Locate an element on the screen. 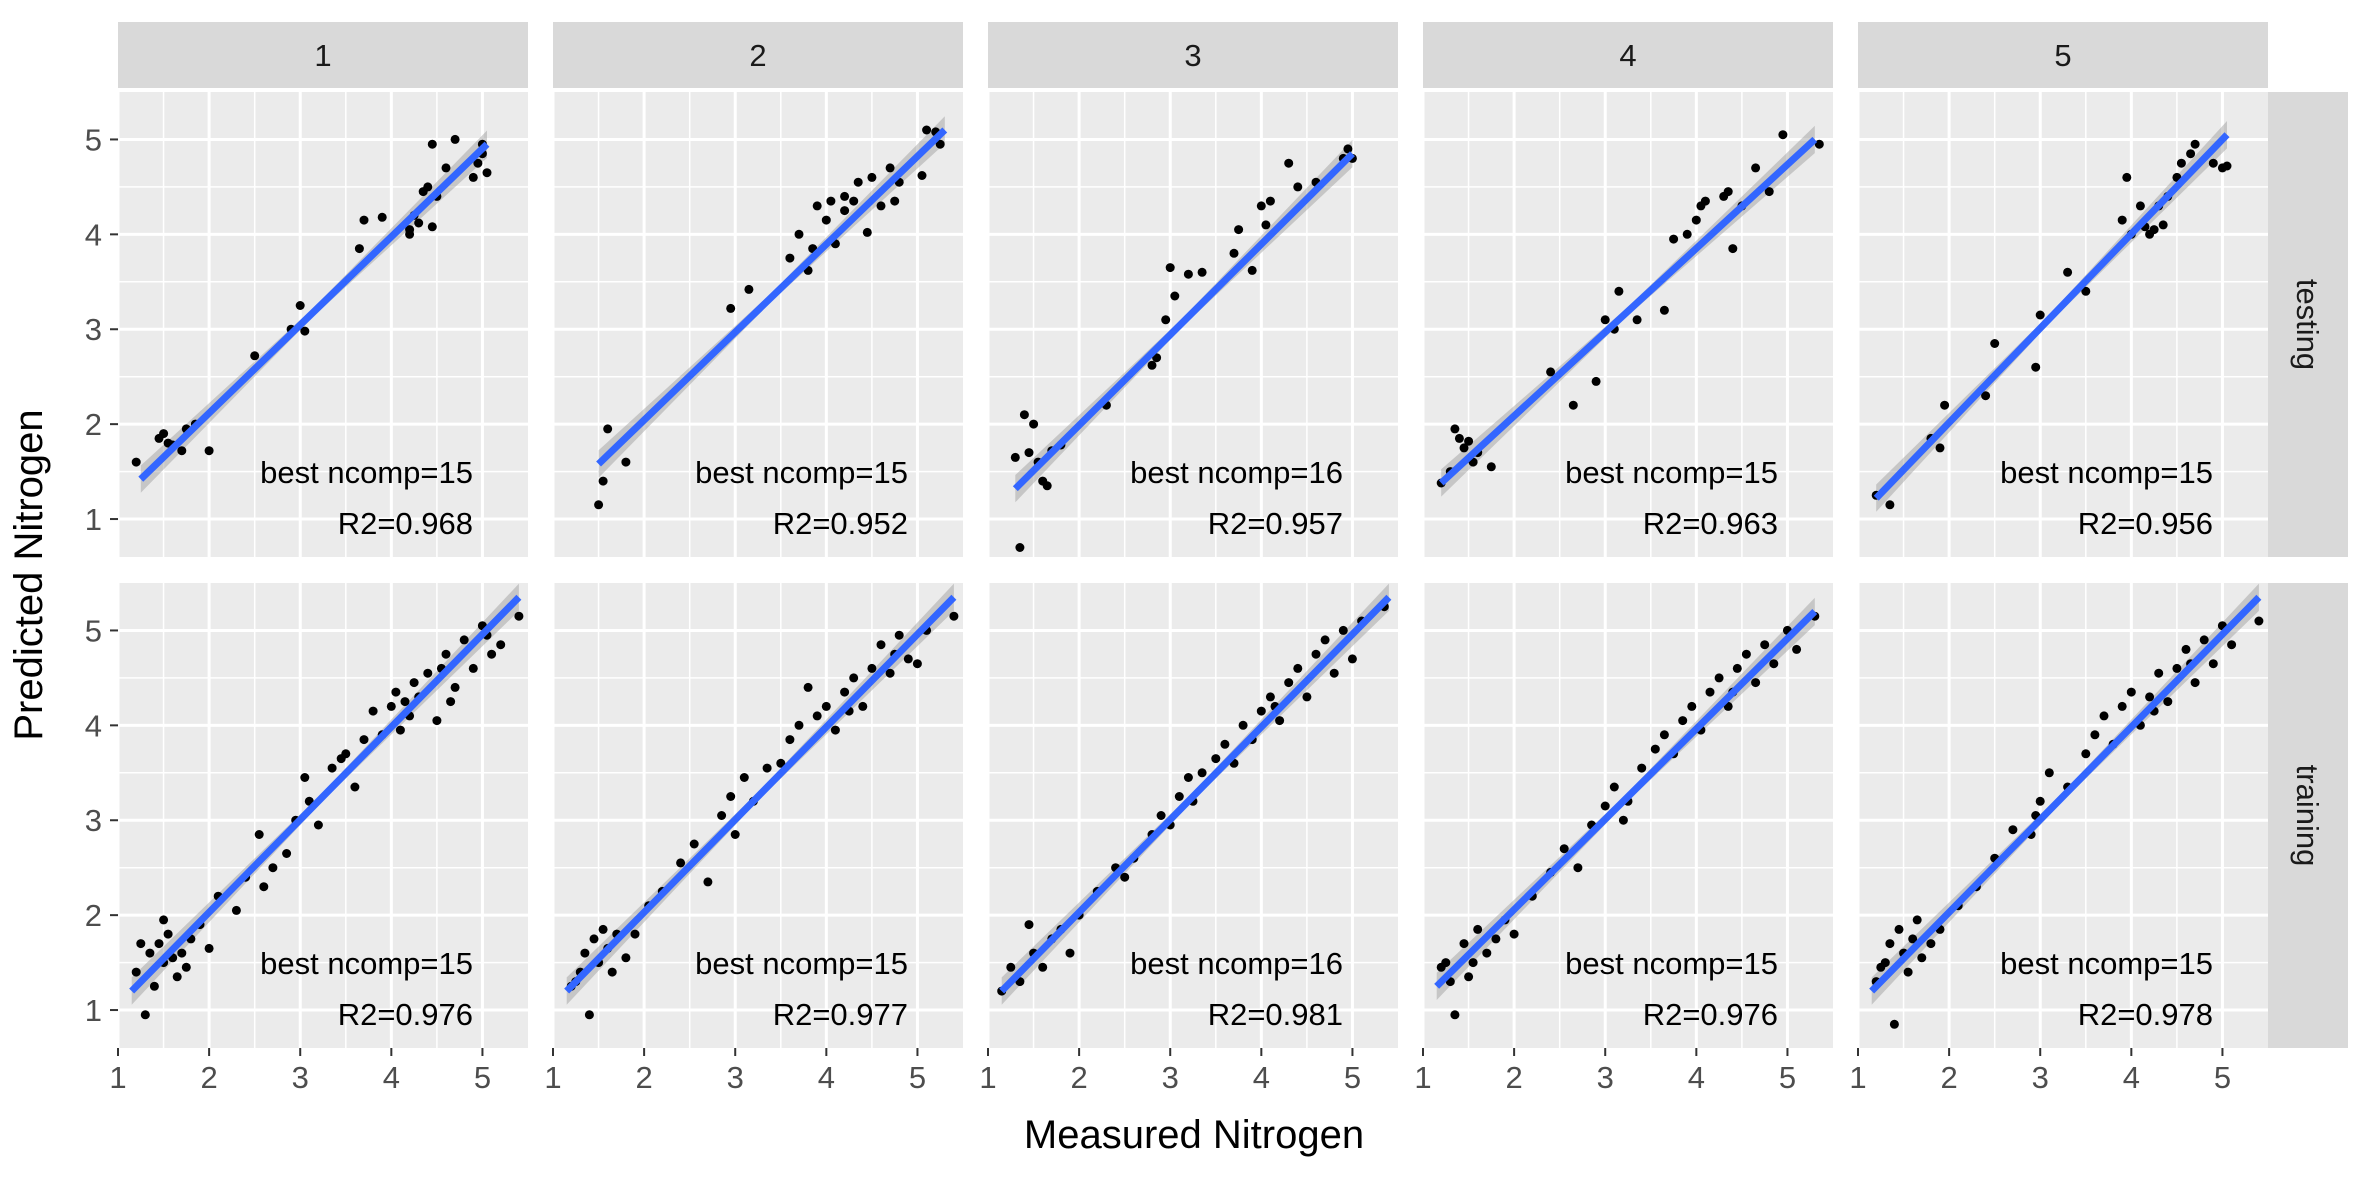 This screenshot has height=1181, width=2362. panel-testing-4: best ncomp=15 R2=0.963 is located at coordinates (1627, 324).